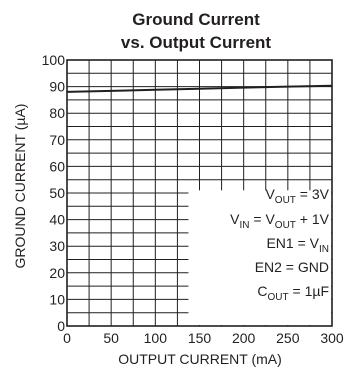 This screenshot has width=346, height=373. I want to click on series-line, so click(199, 88).